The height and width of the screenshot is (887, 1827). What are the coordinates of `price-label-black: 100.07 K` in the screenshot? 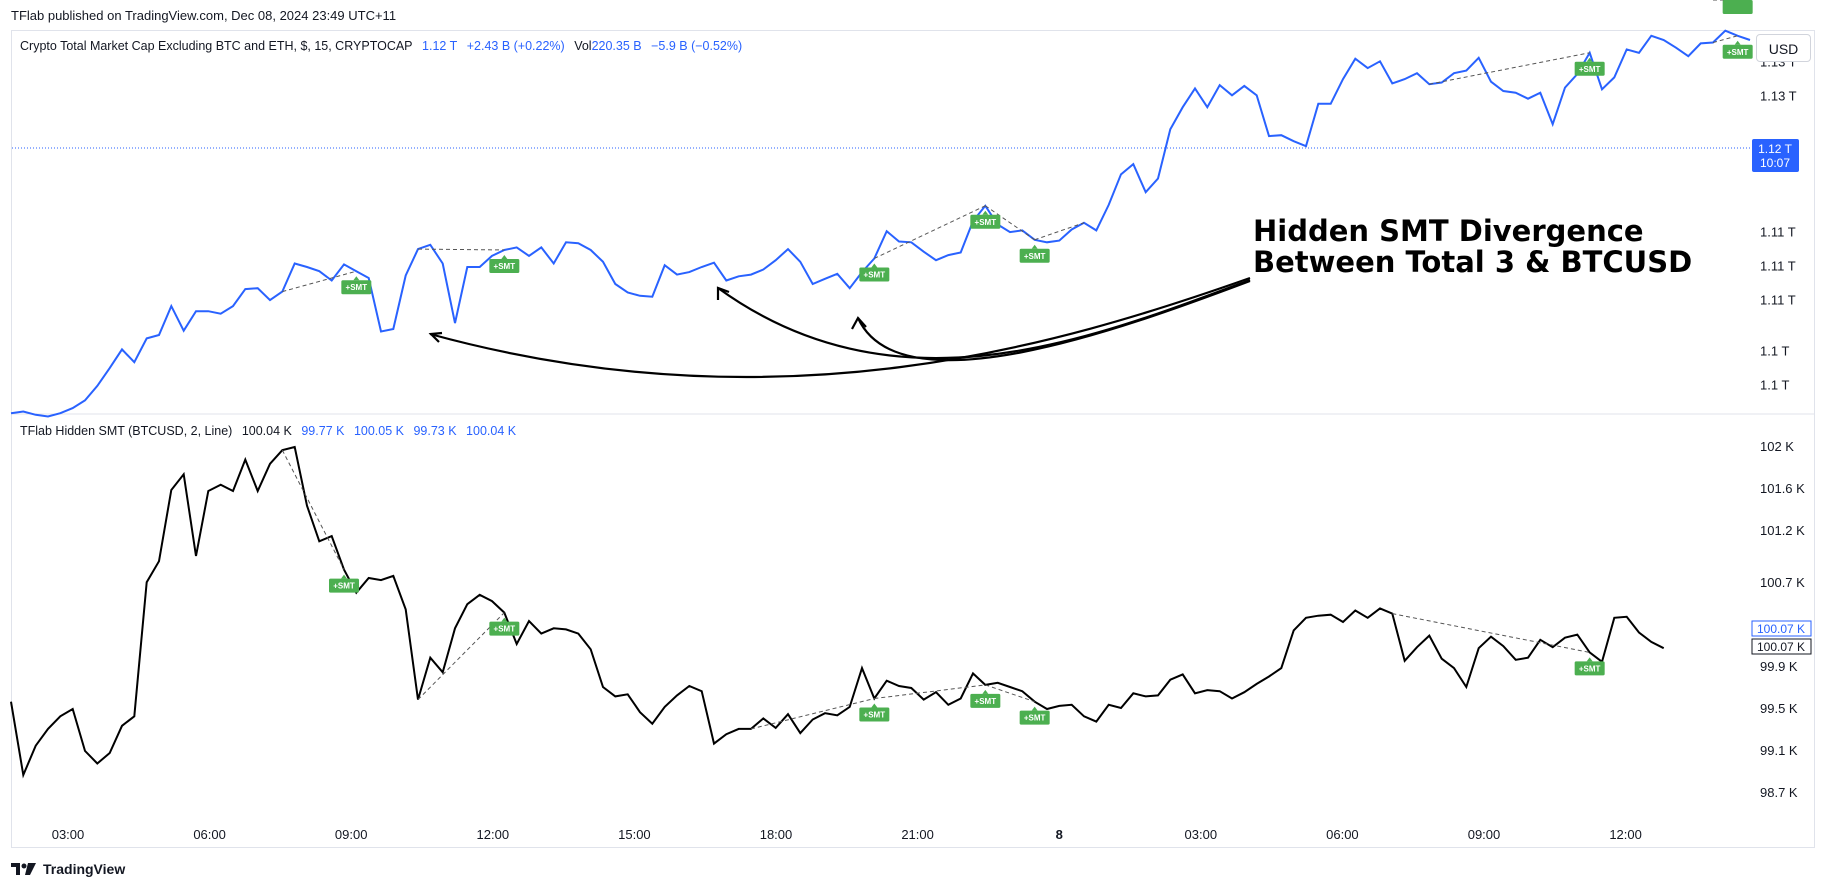 It's located at (1781, 647).